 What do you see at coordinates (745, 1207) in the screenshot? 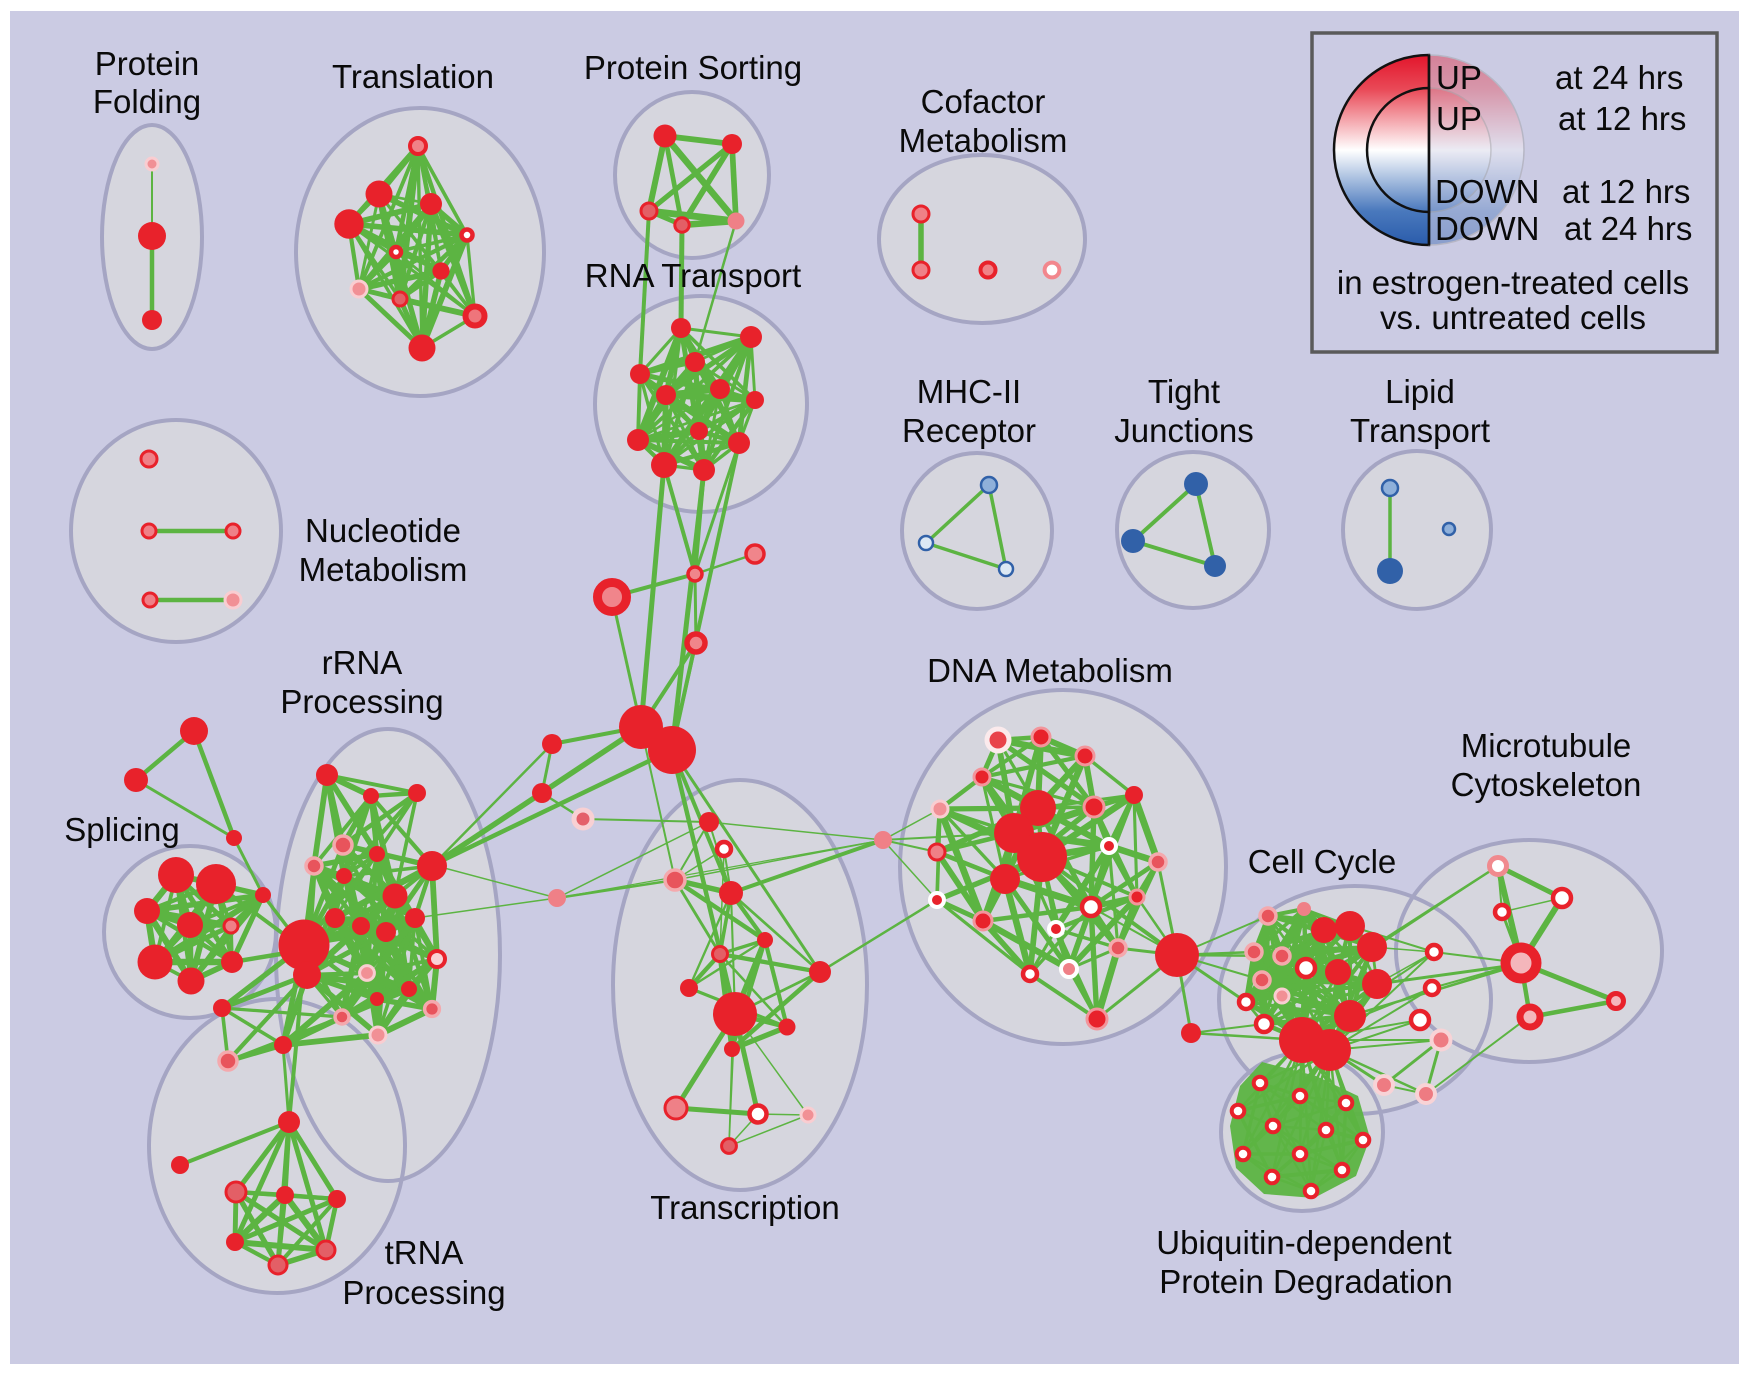
I see `svg-text: Transcription` at bounding box center [745, 1207].